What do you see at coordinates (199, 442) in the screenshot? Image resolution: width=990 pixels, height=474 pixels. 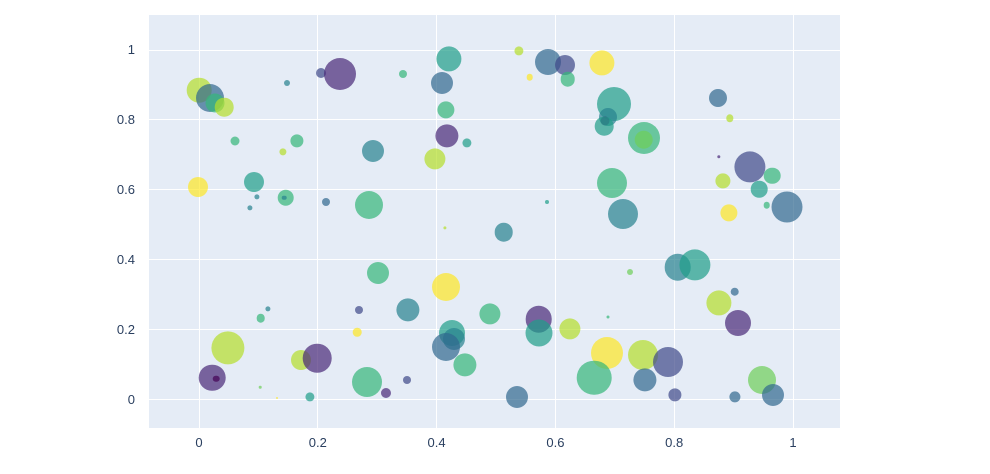 I see `x-axis-tick-label: 0` at bounding box center [199, 442].